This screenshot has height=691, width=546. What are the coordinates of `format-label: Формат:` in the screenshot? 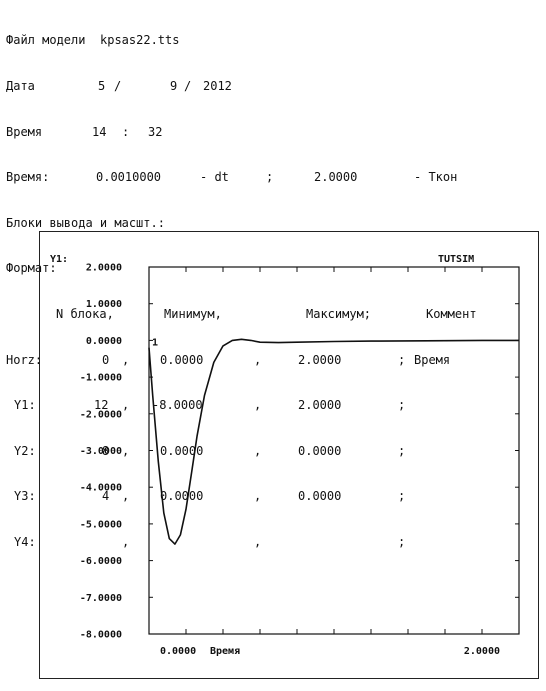 It's located at (31, 268).